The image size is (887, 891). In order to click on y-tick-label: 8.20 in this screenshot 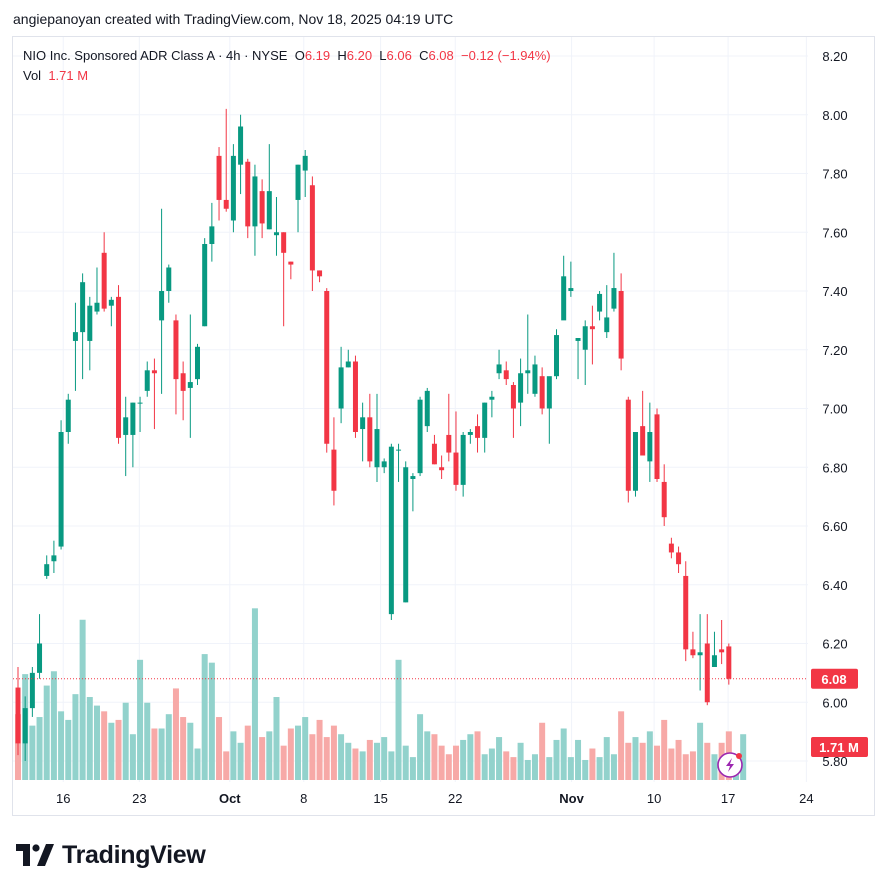, I will do `click(834, 56)`.